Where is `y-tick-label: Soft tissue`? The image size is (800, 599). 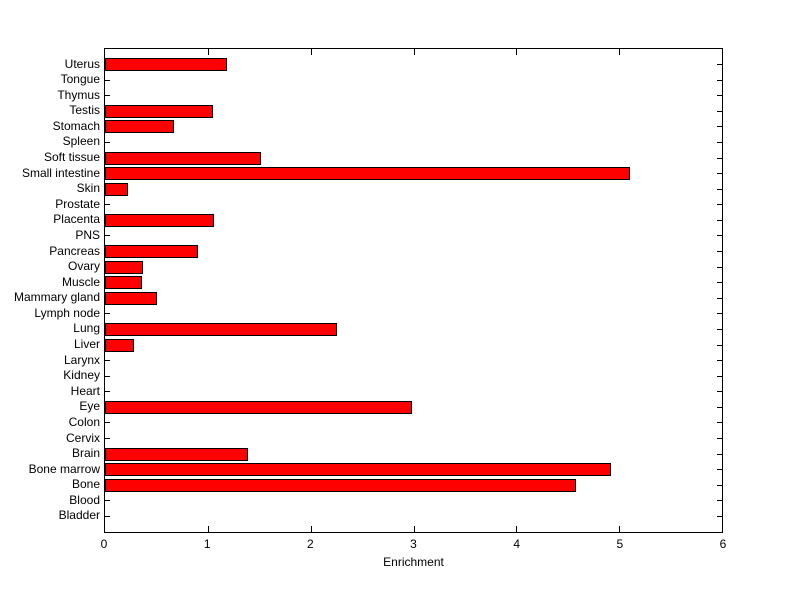 y-tick-label: Soft tissue is located at coordinates (71, 157).